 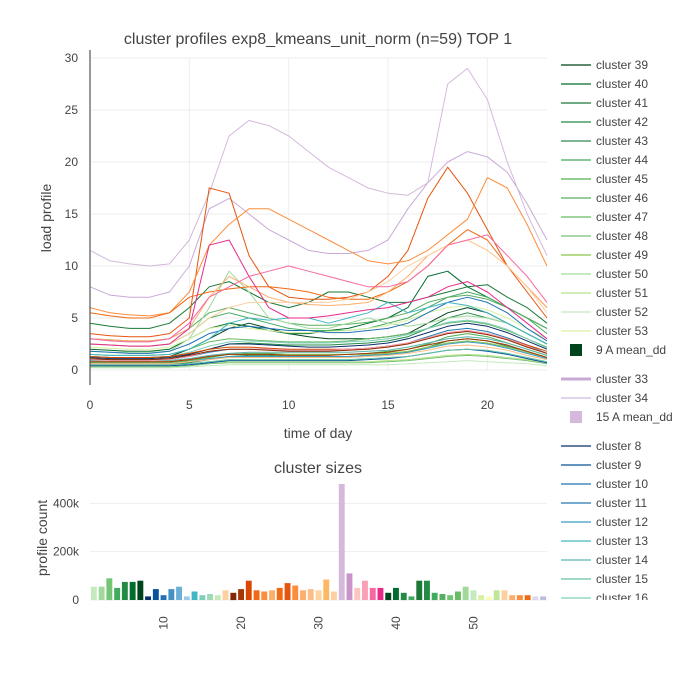 I want to click on legend-label-cluster-33: cluster 33, so click(x=622, y=379).